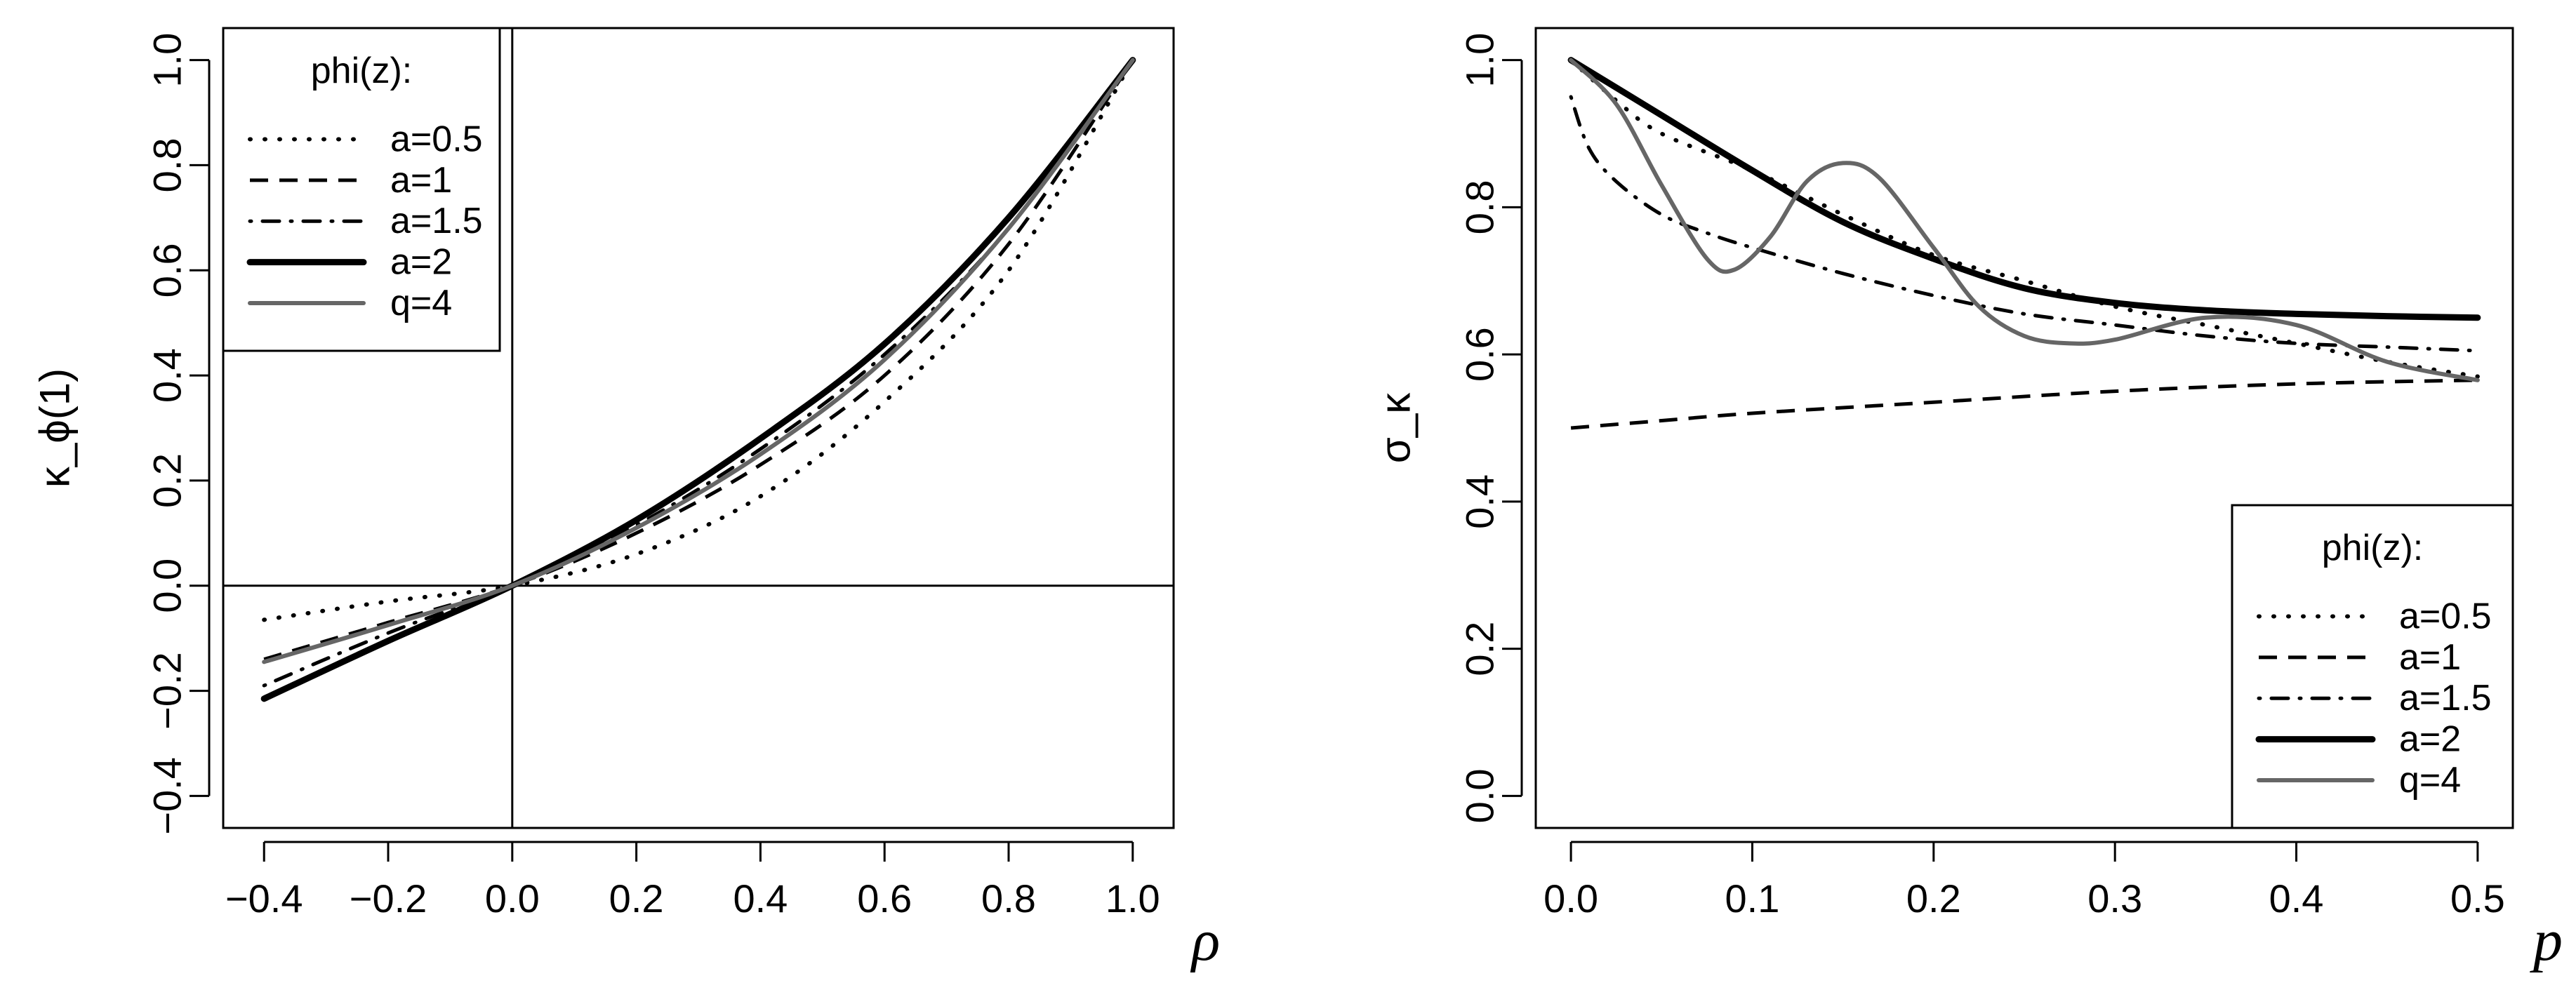 The image size is (2576, 983). What do you see at coordinates (2546, 941) in the screenshot?
I see `x-axis-label: p` at bounding box center [2546, 941].